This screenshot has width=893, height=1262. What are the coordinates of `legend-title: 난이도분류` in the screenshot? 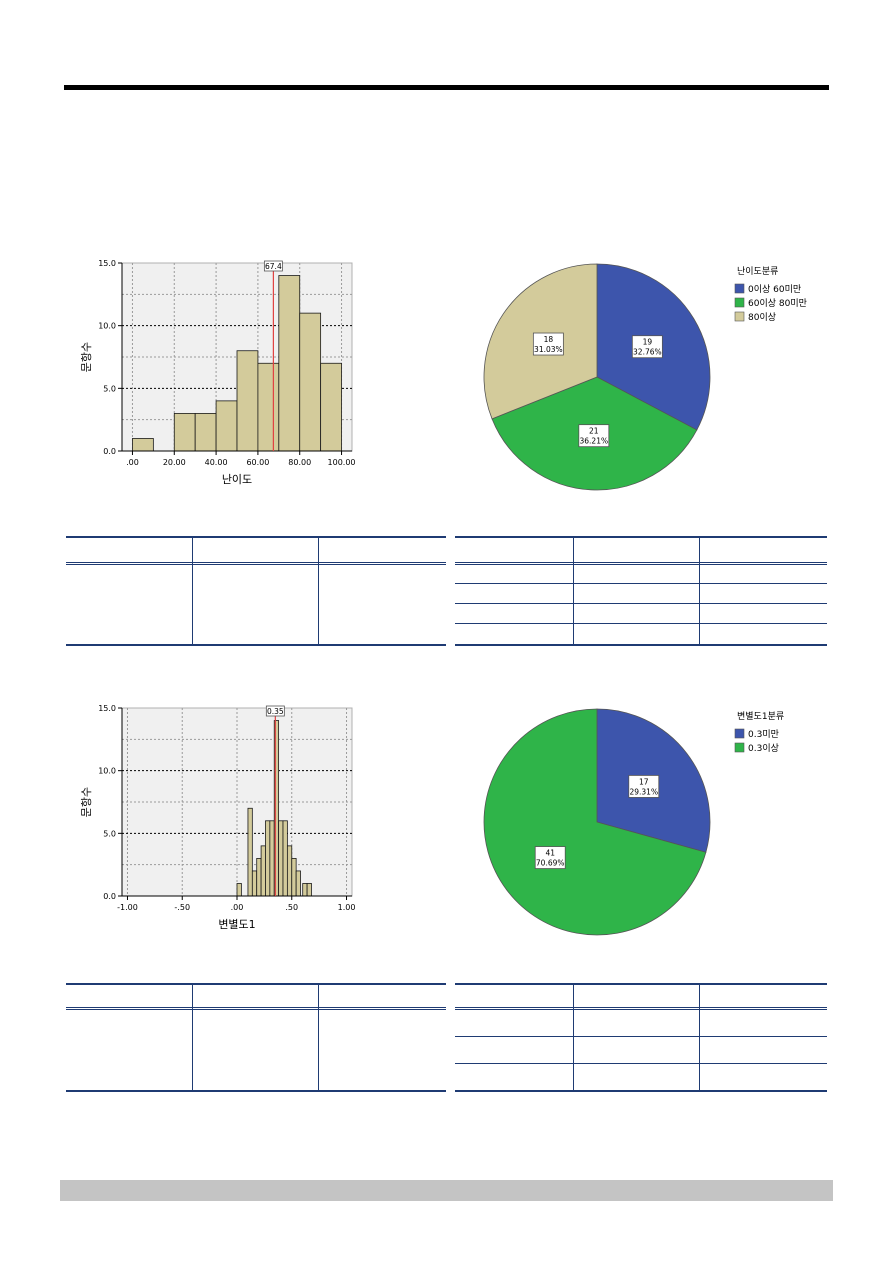 It's located at (757, 271).